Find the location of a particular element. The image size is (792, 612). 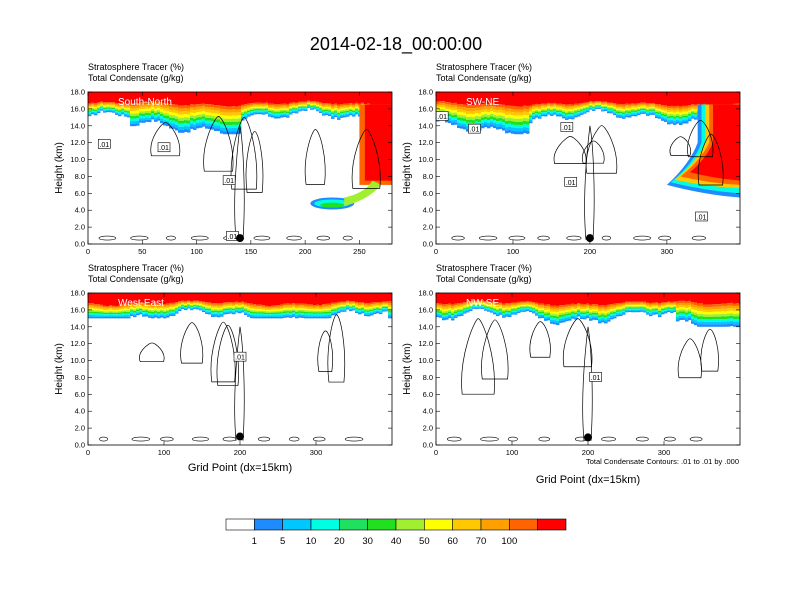

x-tick-label: 250 is located at coordinates (359, 251).